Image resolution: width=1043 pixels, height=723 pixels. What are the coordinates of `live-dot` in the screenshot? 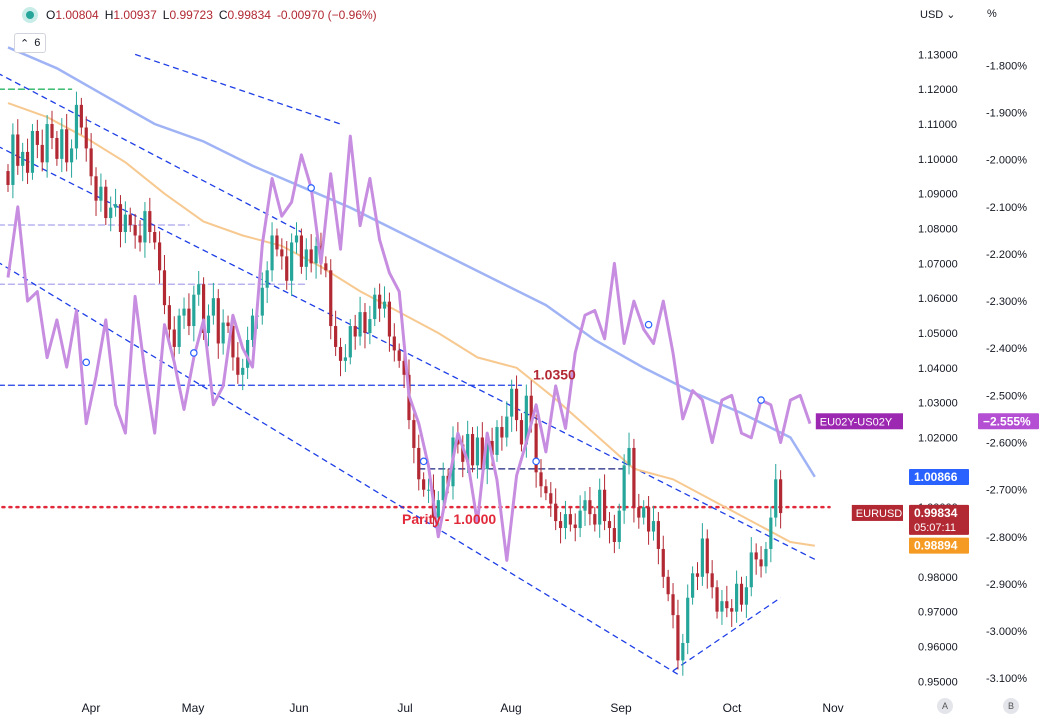 It's located at (30, 15).